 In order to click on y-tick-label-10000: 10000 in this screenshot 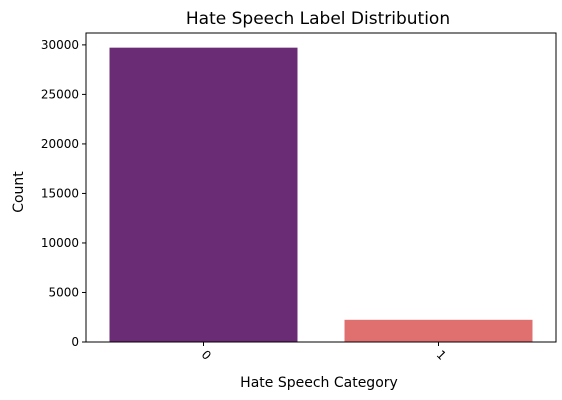, I will do `click(60, 243)`.